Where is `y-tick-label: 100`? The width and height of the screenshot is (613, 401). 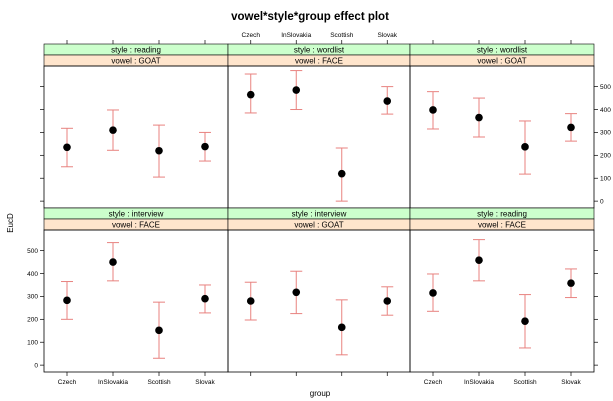 y-tick-label: 100 is located at coordinates (32, 343).